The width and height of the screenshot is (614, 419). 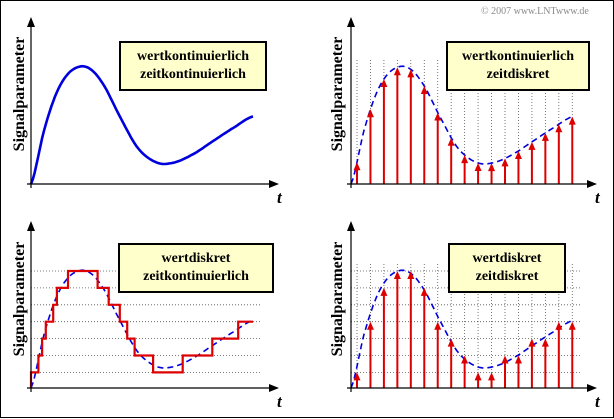 I want to click on analog-signal-curve, so click(x=141, y=124).